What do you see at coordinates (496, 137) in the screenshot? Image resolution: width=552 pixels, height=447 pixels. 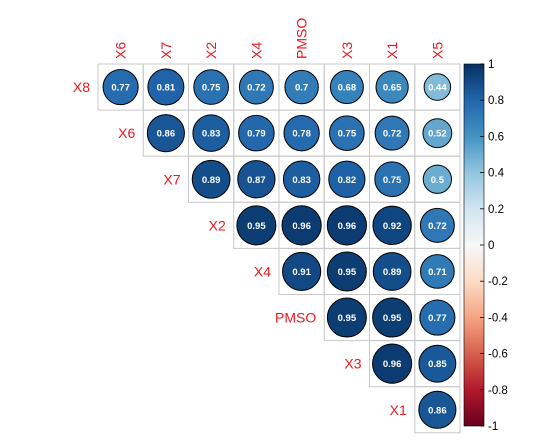 I see `colorbar-tick-label: 0.6` at bounding box center [496, 137].